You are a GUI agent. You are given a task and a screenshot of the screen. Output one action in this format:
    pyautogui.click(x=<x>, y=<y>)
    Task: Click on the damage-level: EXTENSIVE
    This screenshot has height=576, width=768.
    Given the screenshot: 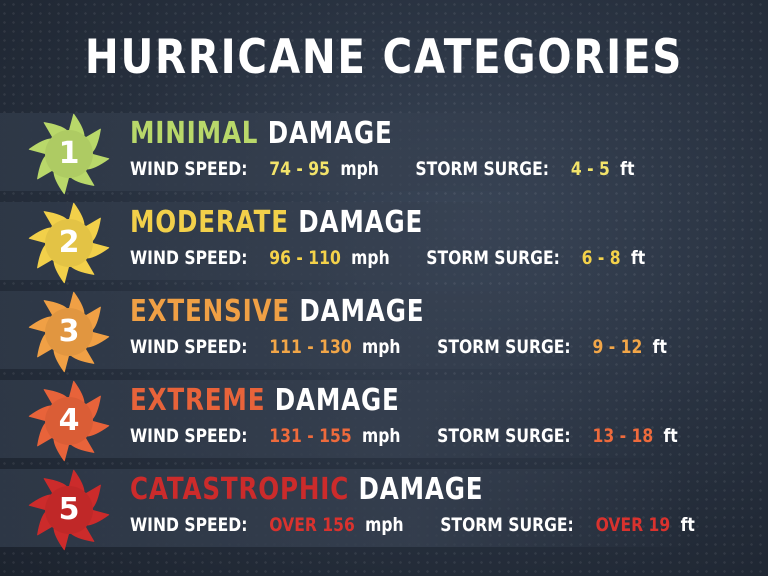 What is the action you would take?
    pyautogui.click(x=210, y=311)
    